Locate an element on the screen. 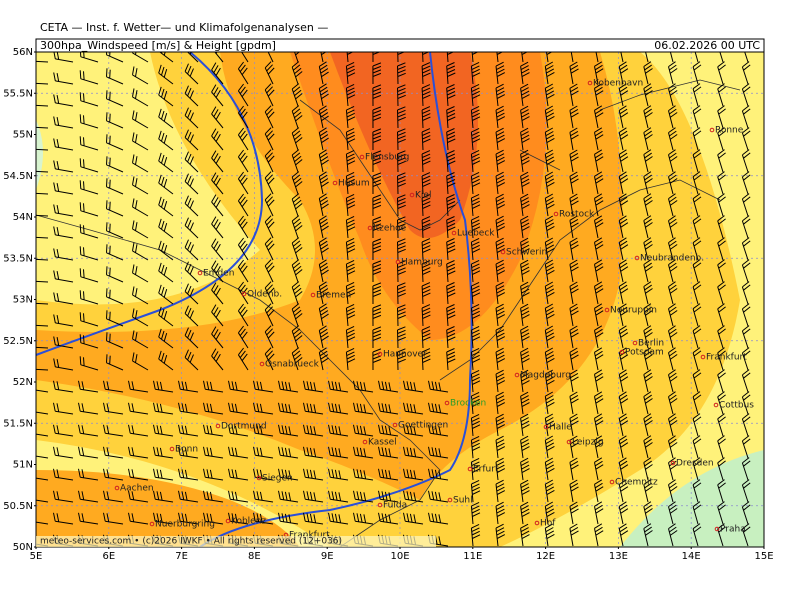  city-label: Bremen is located at coordinates (333, 296).